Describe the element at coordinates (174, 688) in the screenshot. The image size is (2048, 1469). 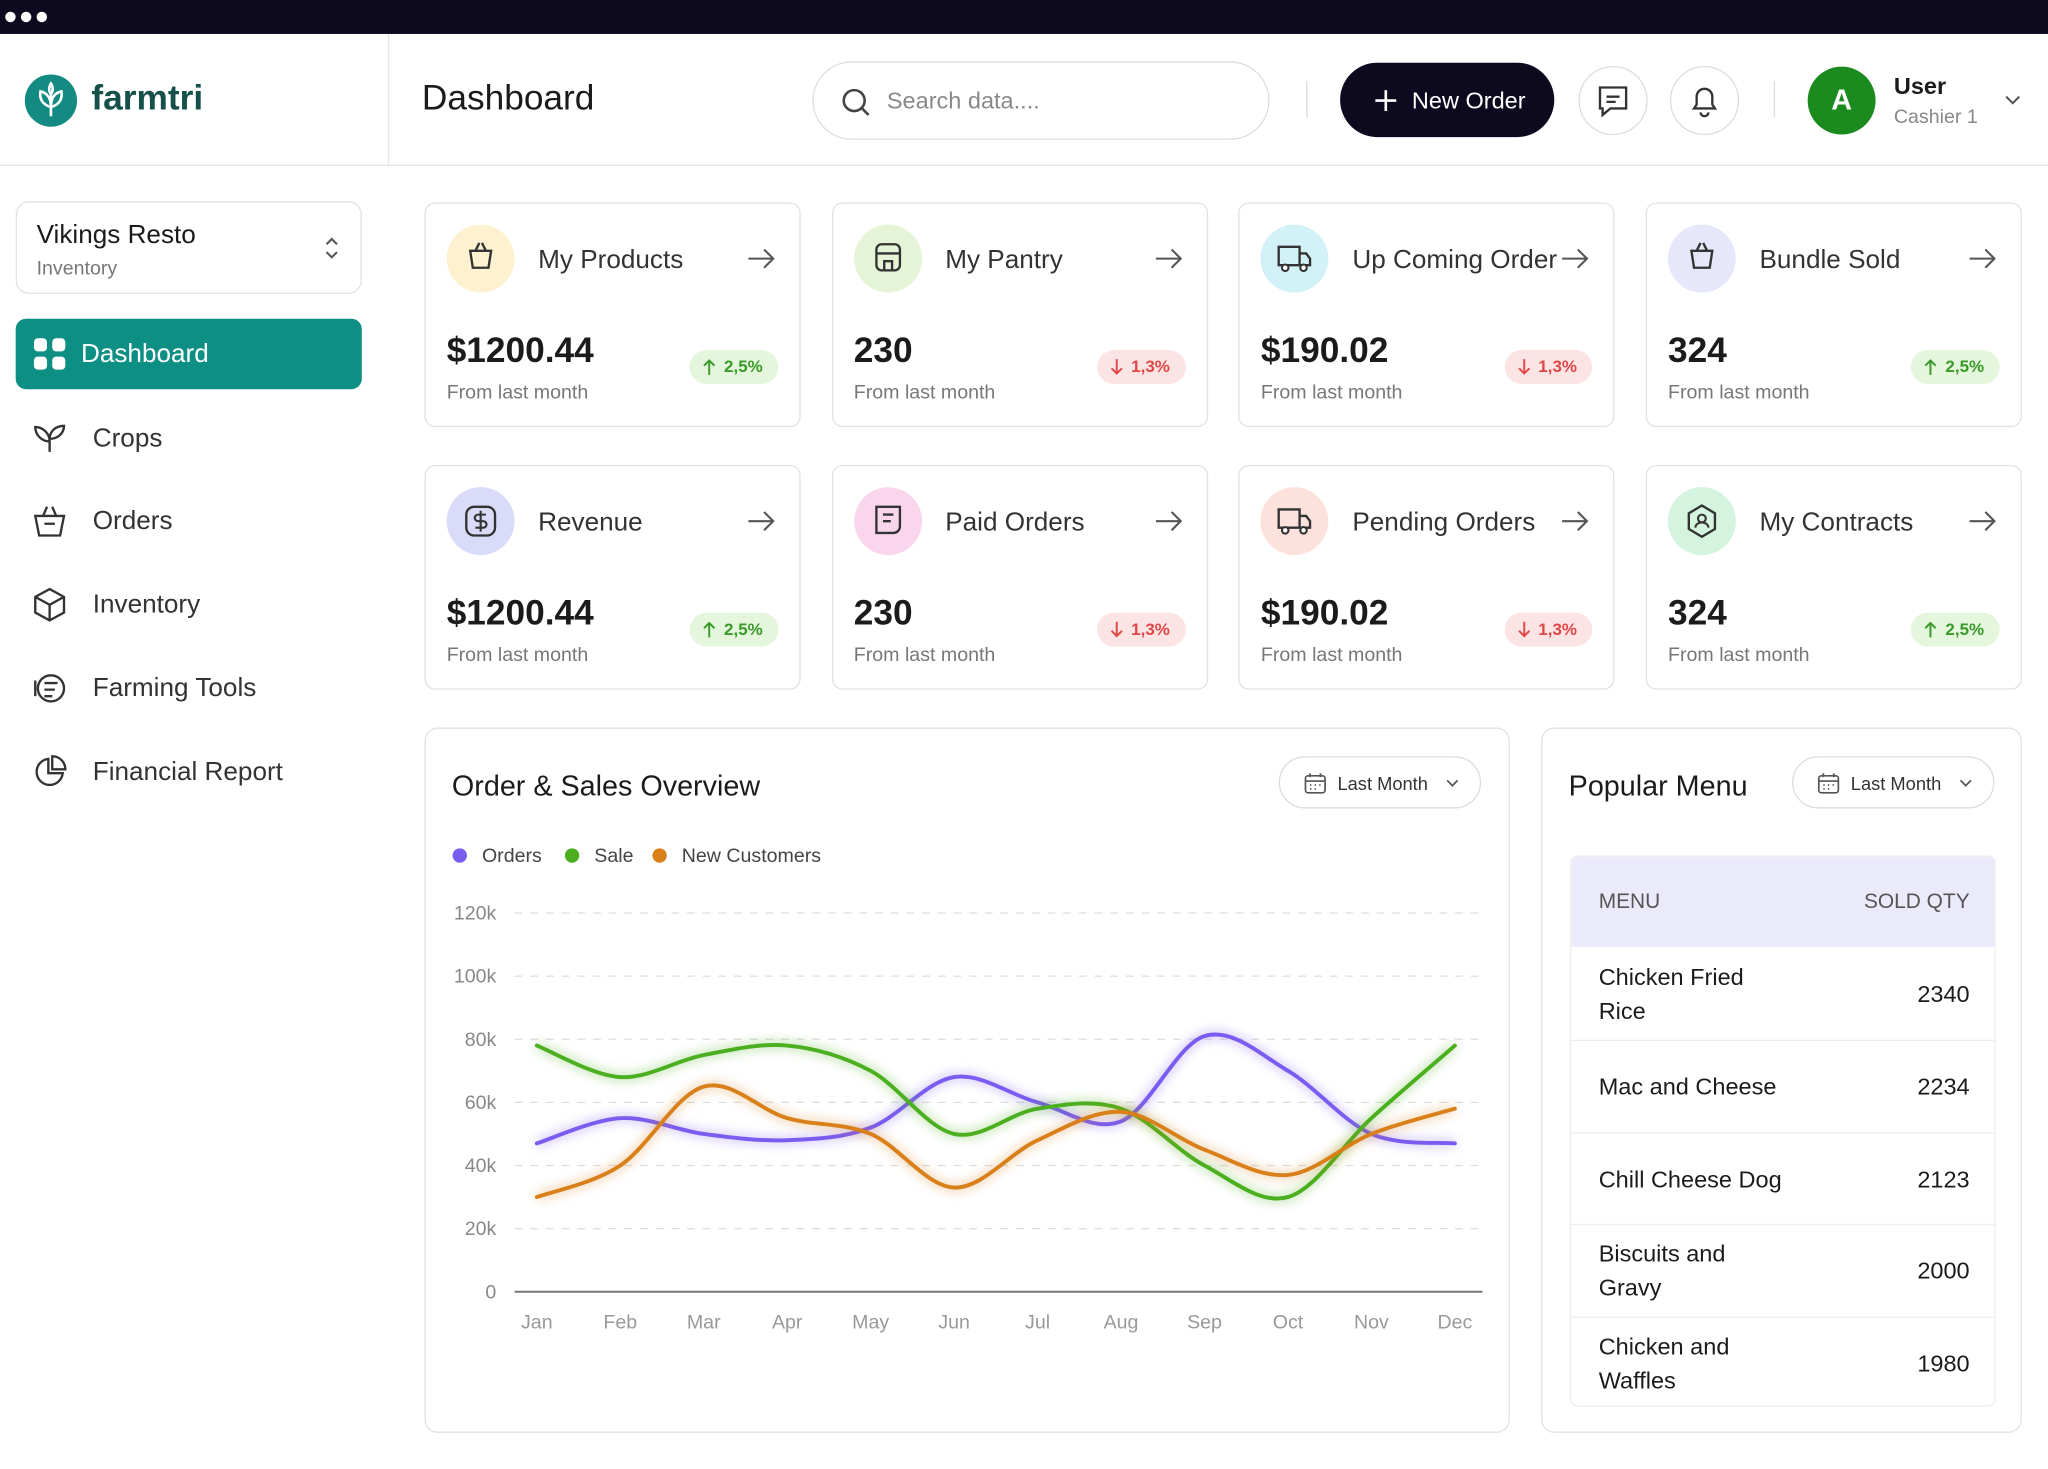
I see `nav-label: Farming Tools` at that location.